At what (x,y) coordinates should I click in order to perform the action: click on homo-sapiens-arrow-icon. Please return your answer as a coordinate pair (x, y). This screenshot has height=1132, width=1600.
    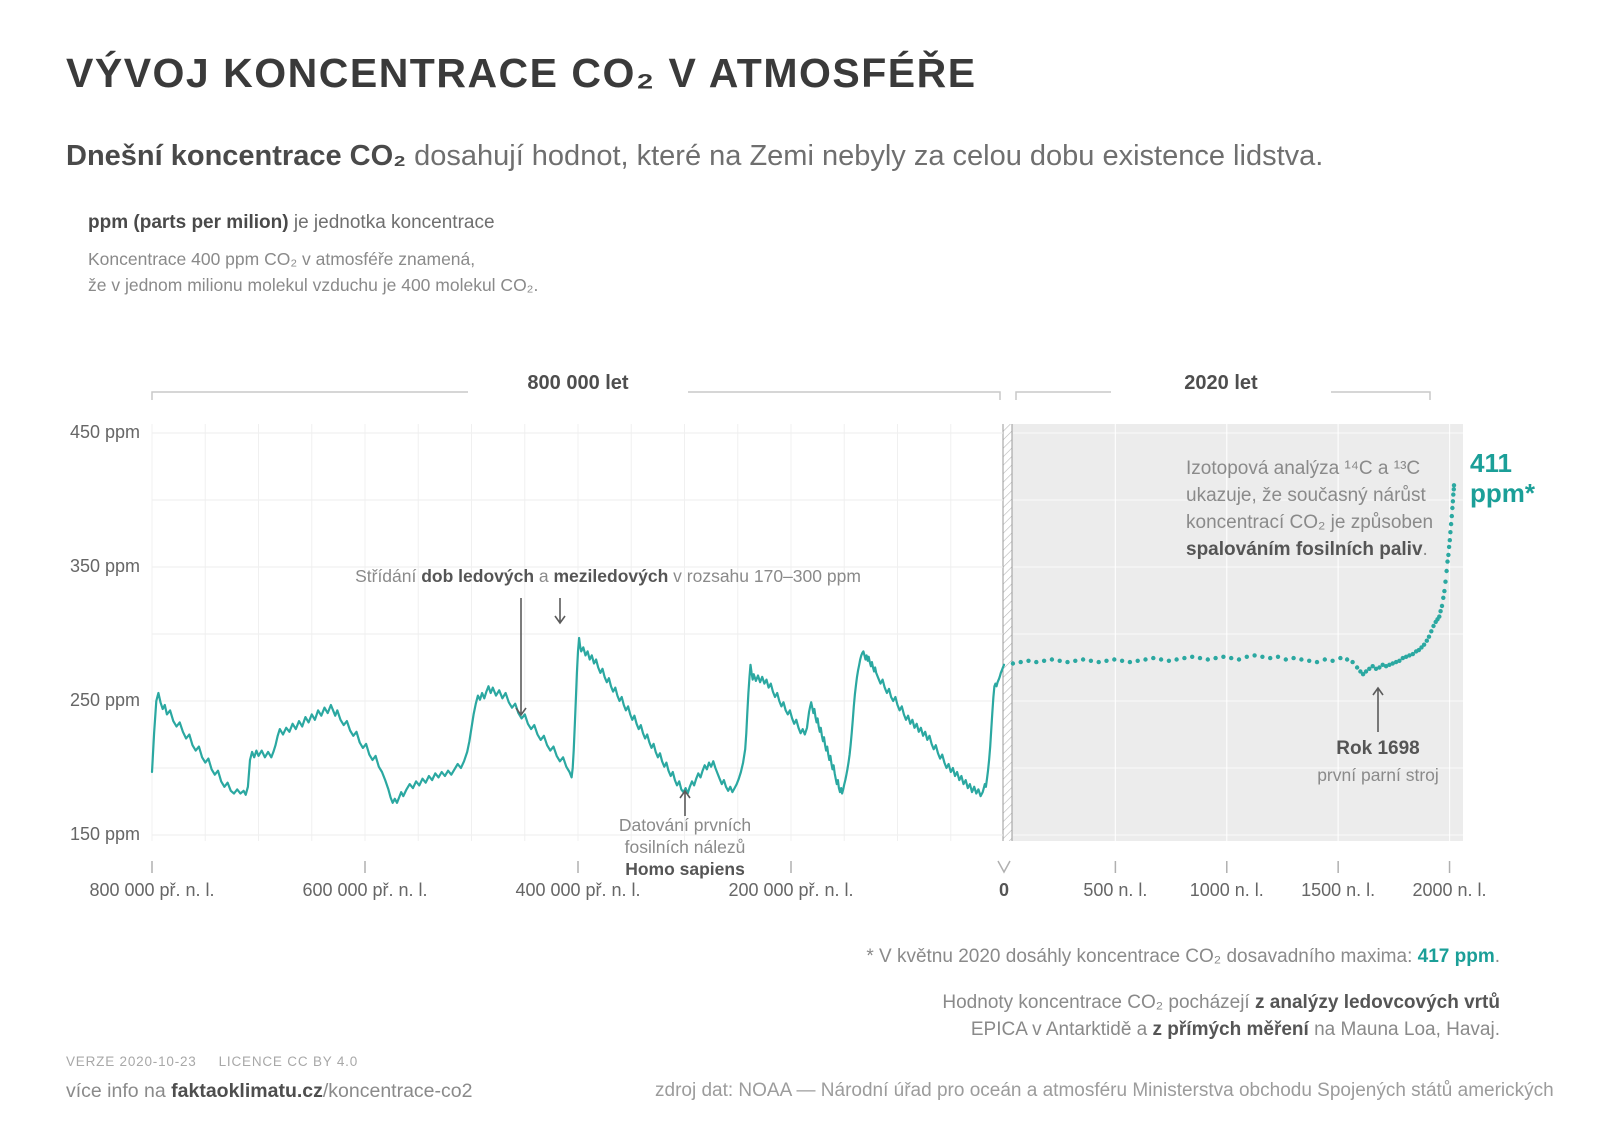
    Looking at the image, I should click on (685, 802).